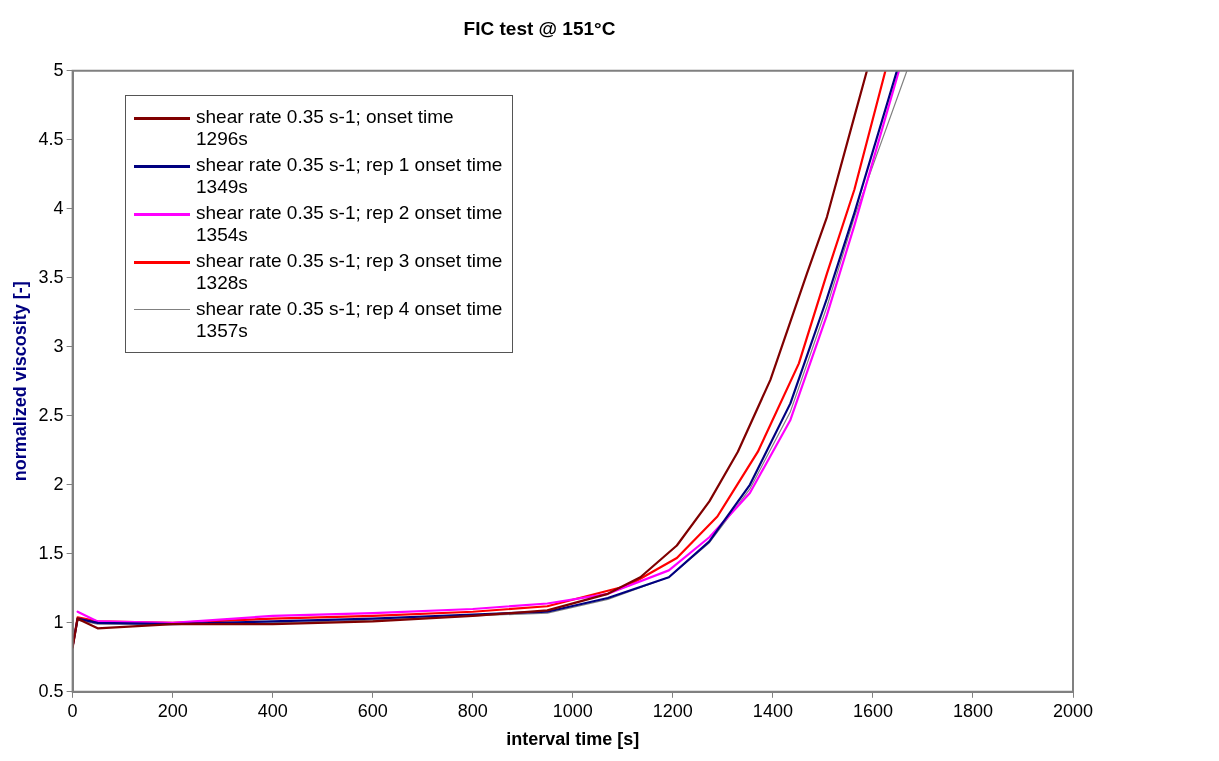  What do you see at coordinates (350, 320) in the screenshot?
I see `legend-label: shear rate 0.35 s-1; rep 4 onset time 1357s` at bounding box center [350, 320].